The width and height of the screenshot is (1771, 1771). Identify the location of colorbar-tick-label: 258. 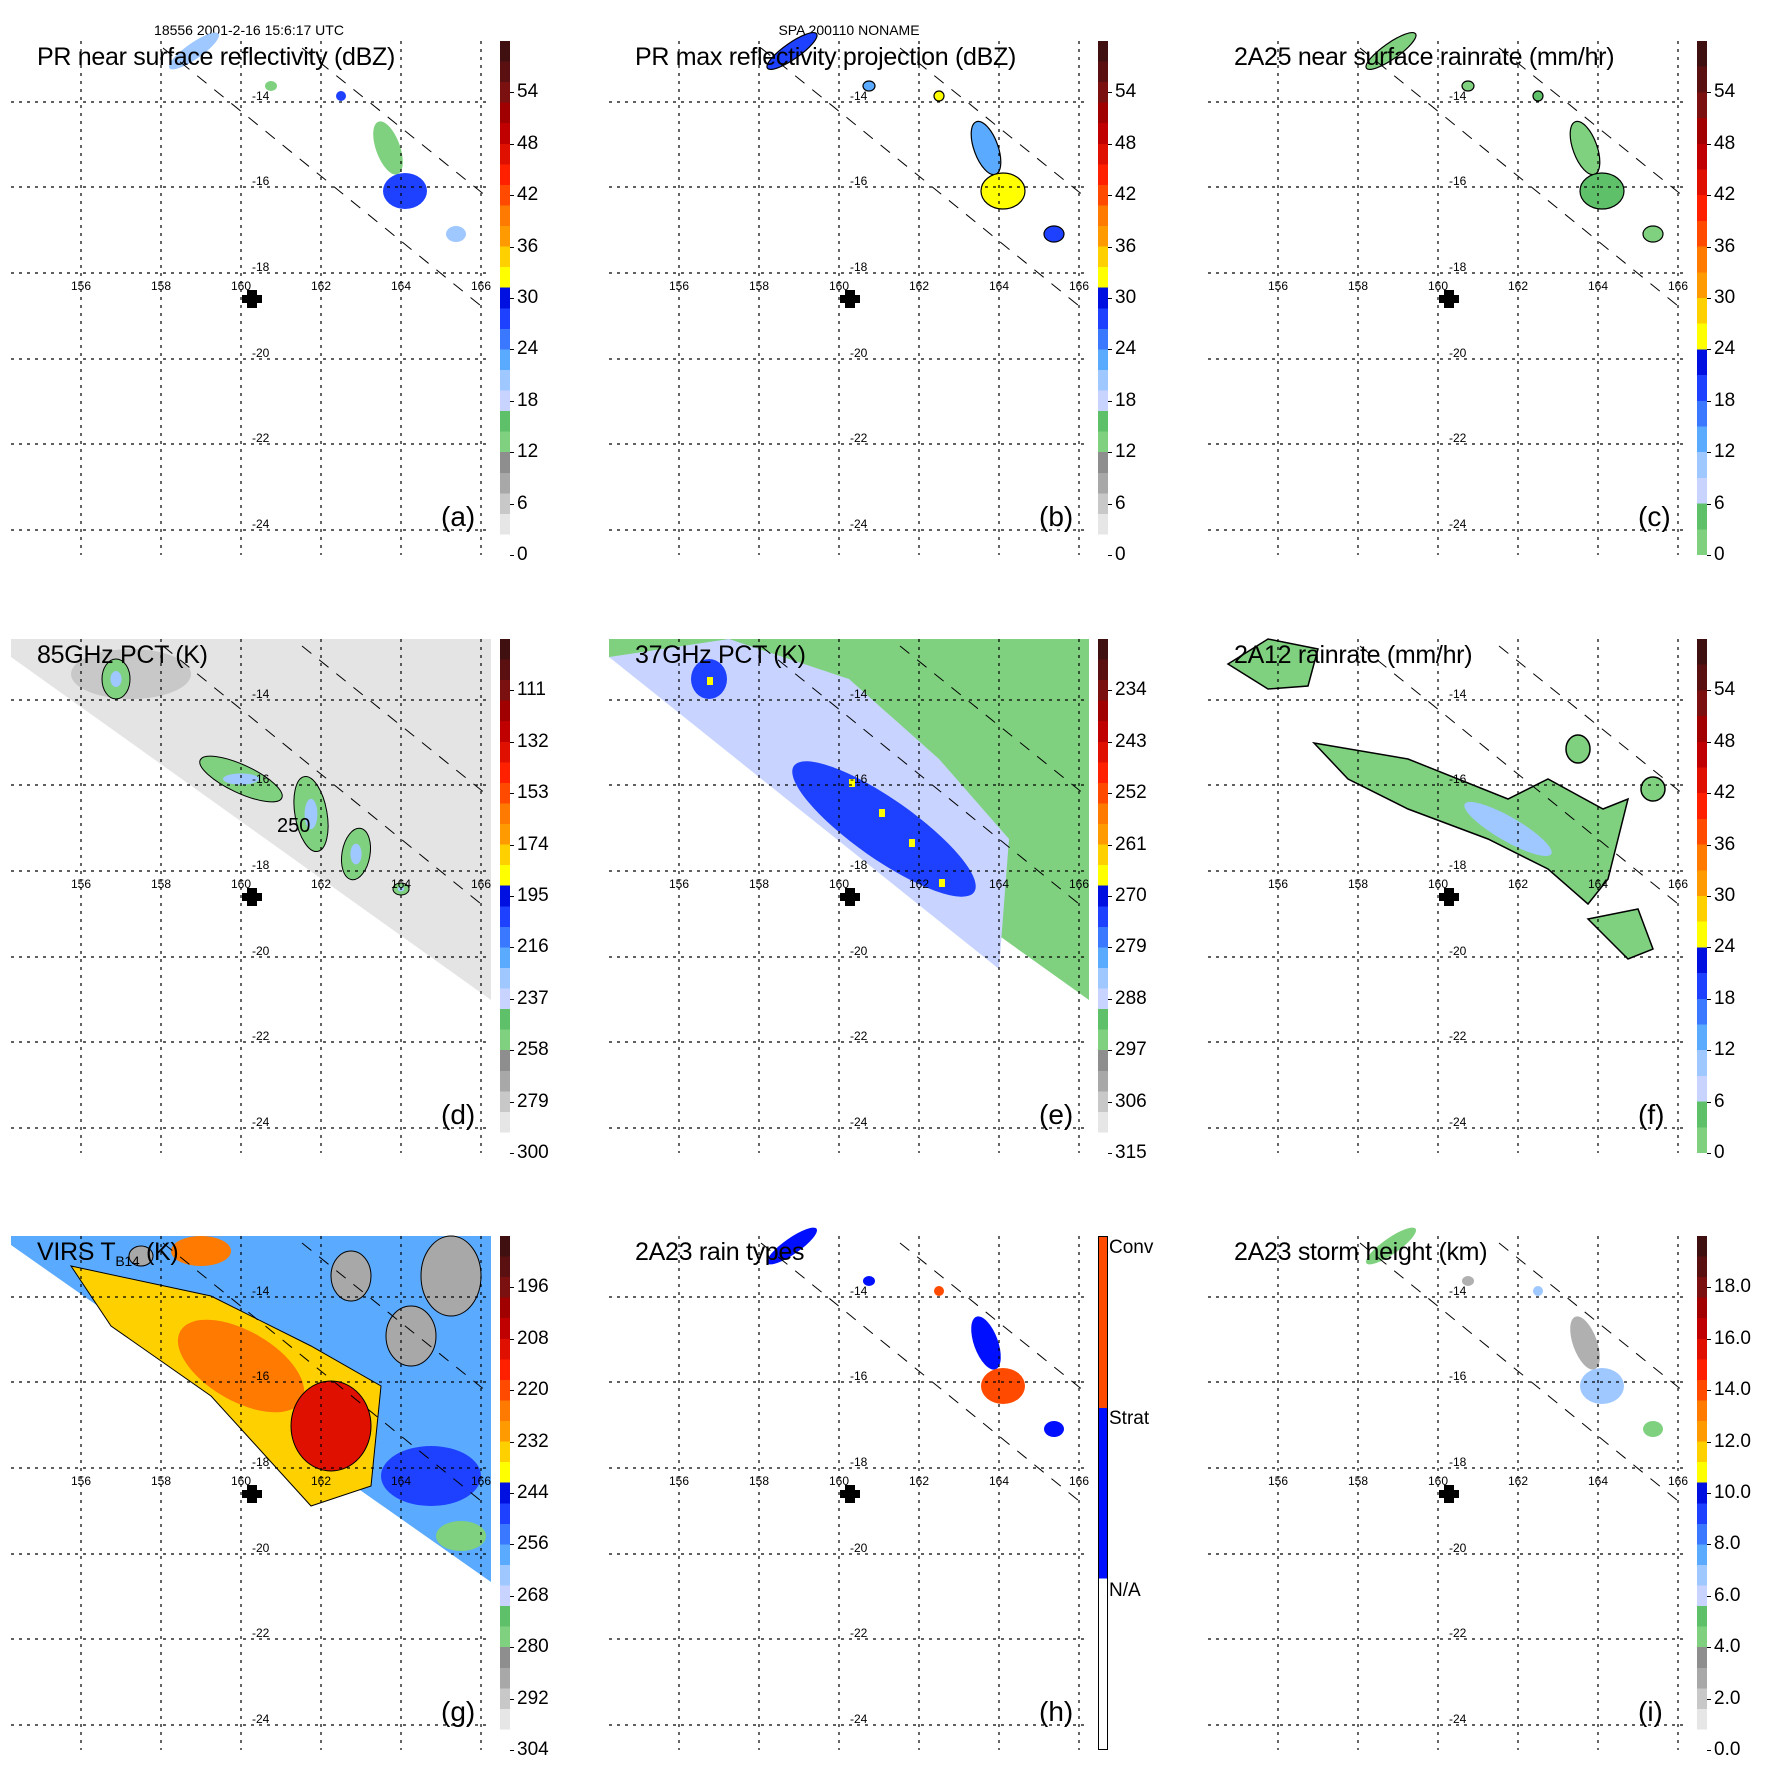
(533, 1050).